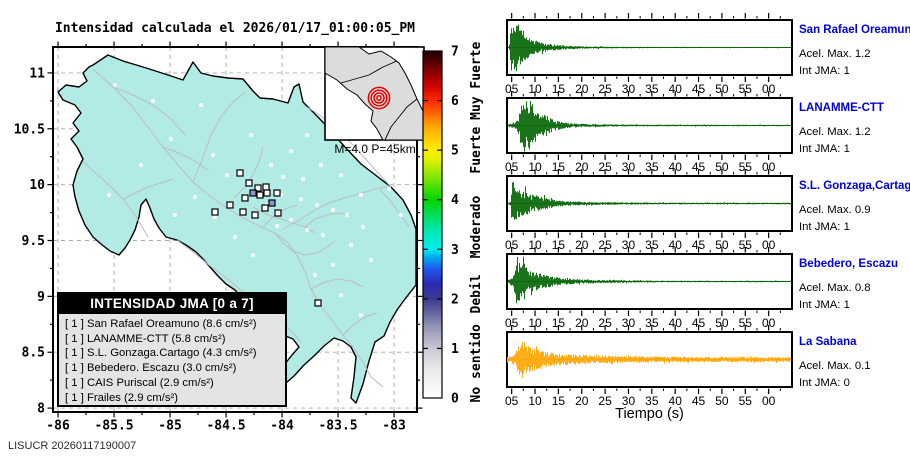 Image resolution: width=910 pixels, height=460 pixels. Describe the element at coordinates (835, 288) in the screenshot. I see `accel-max-value: Acel. Max. 0.8` at that location.